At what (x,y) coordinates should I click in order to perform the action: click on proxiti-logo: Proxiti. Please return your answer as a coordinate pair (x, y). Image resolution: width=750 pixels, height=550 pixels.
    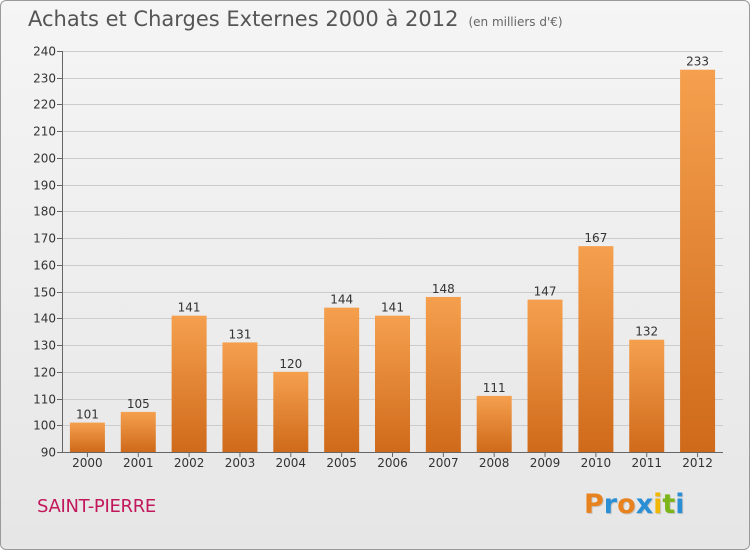
    Looking at the image, I should click on (634, 504).